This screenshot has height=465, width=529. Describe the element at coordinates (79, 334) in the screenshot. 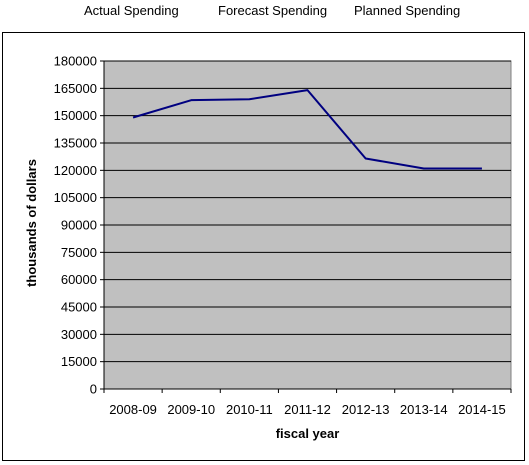

I see `y-tick-label: 30000` at that location.